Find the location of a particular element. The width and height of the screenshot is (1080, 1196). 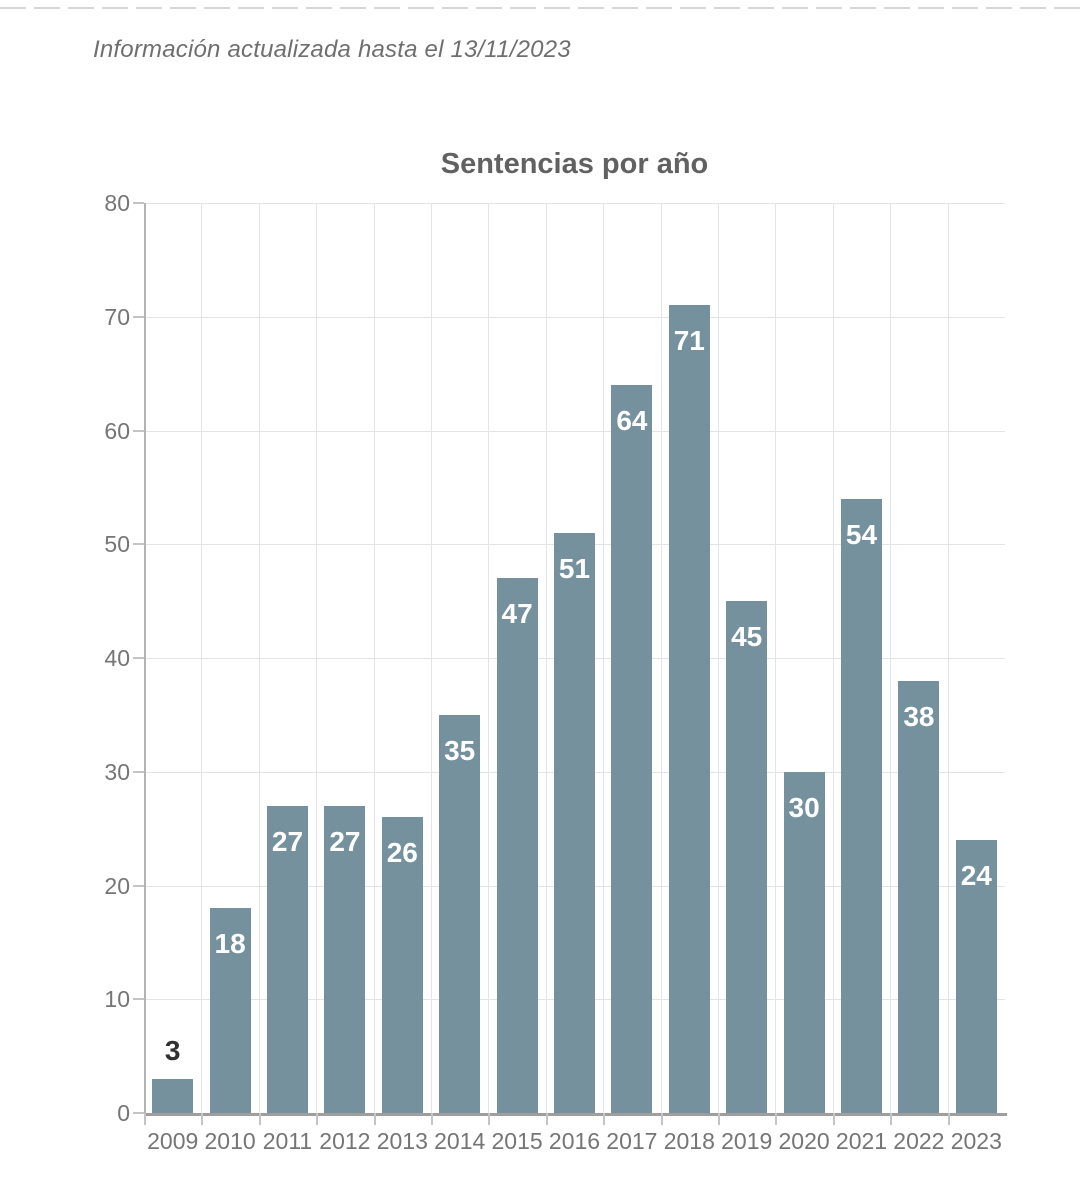

x-axis-tick-label: 2020 is located at coordinates (804, 1141).